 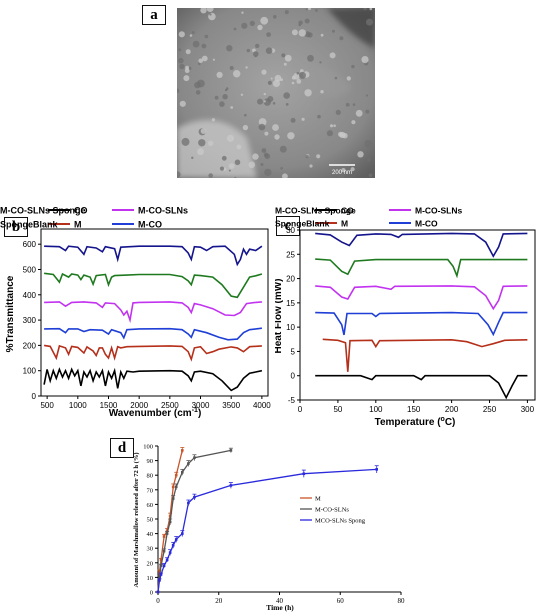 I want to click on scale-bar-label: 200 nm, so click(x=342, y=173).